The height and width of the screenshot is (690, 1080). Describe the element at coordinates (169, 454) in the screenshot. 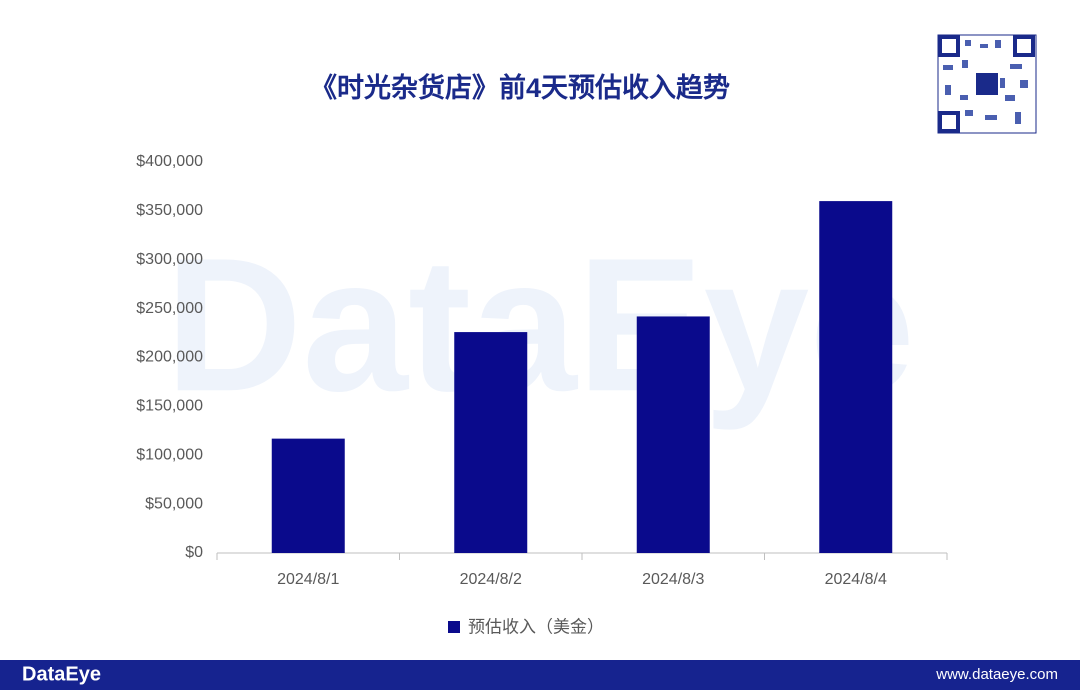

I see `y-tick-label: $100,000` at that location.